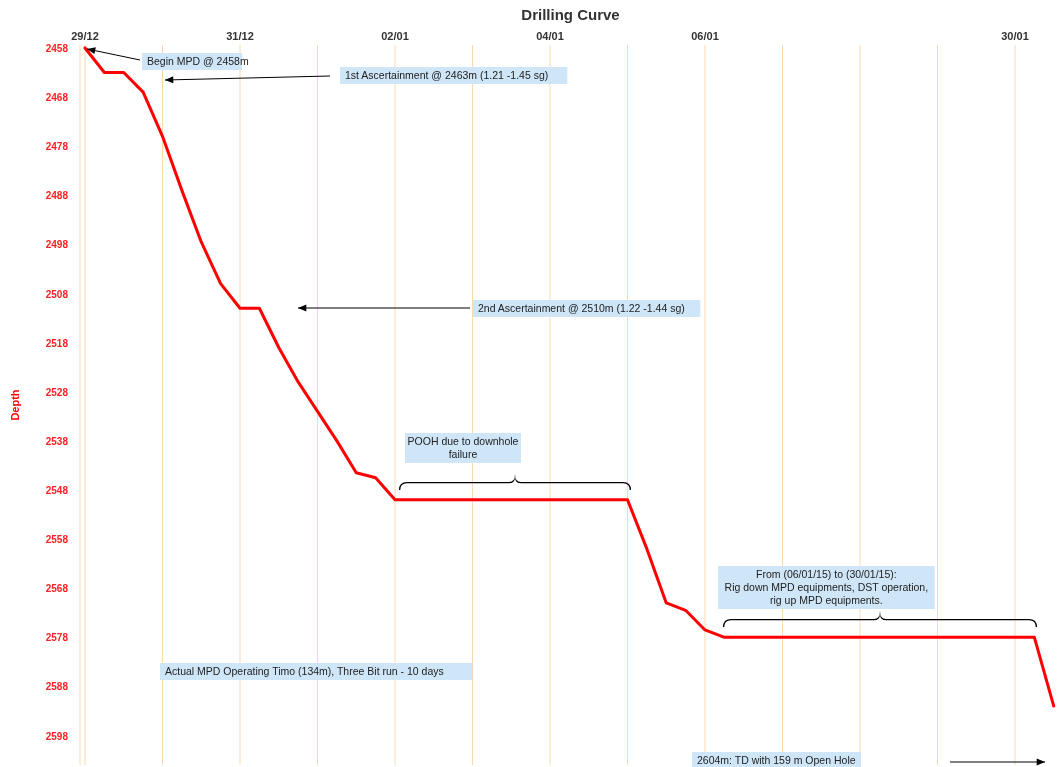 The width and height of the screenshot is (1061, 767). What do you see at coordinates (57, 540) in the screenshot?
I see `y-tick-label: 2558` at bounding box center [57, 540].